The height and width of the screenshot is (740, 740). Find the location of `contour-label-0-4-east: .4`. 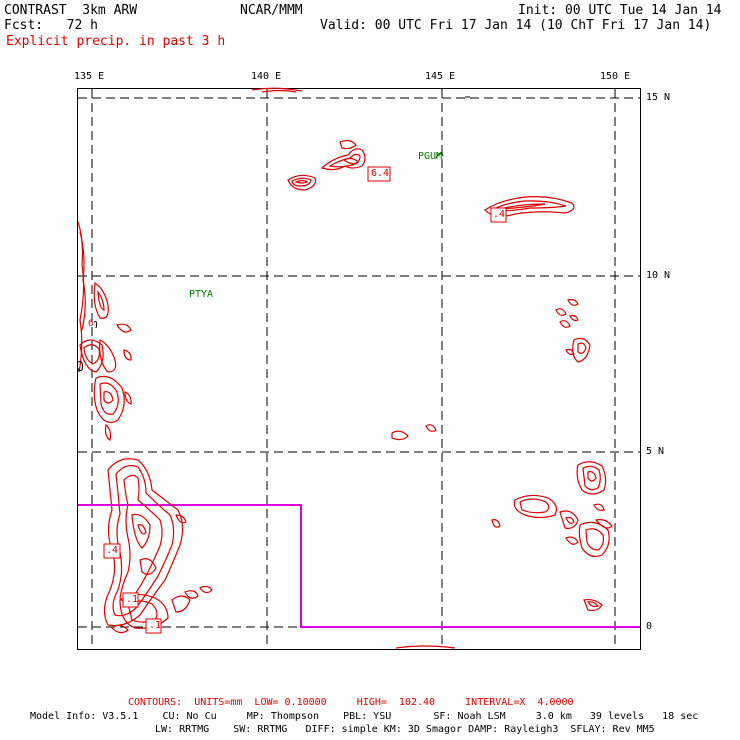

contour-label-0-4-east: .4 is located at coordinates (499, 214).